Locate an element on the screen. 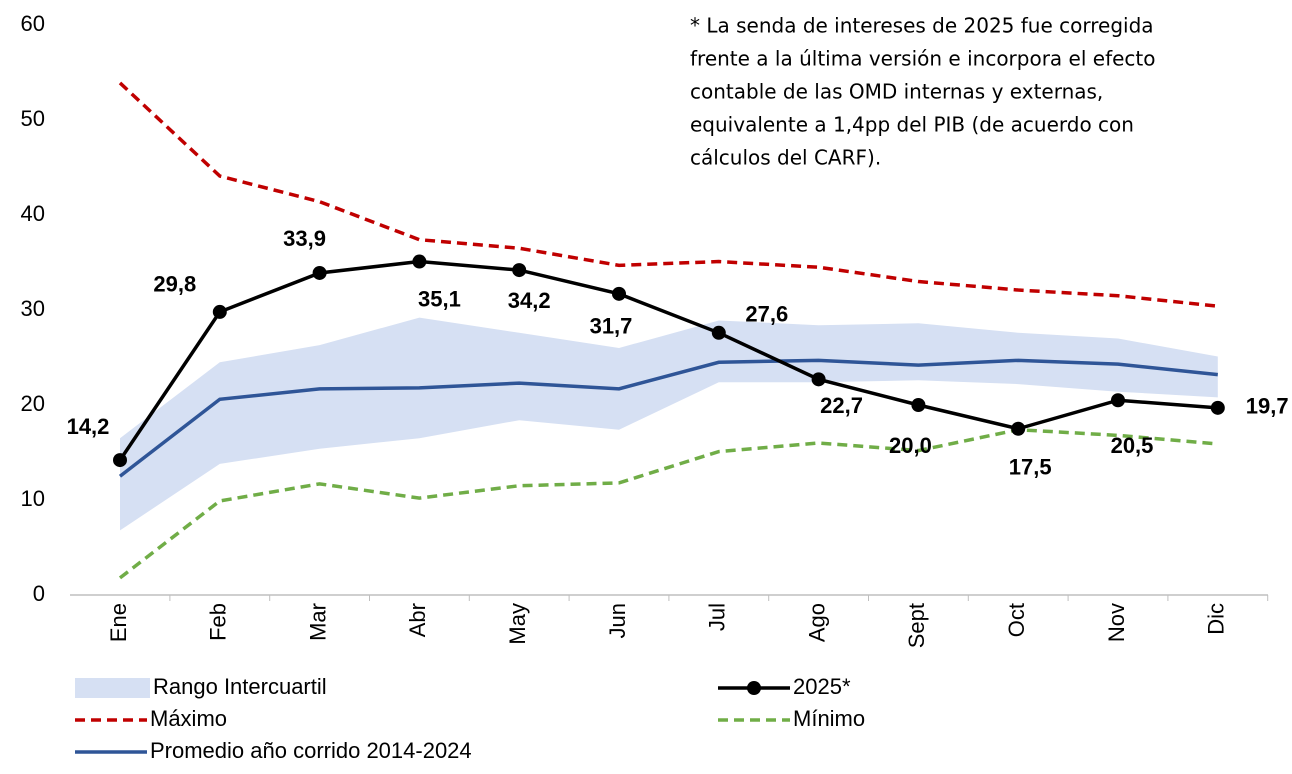 Image resolution: width=1292 pixels, height=774 pixels. x-tick-label: Ago is located at coordinates (816, 622).